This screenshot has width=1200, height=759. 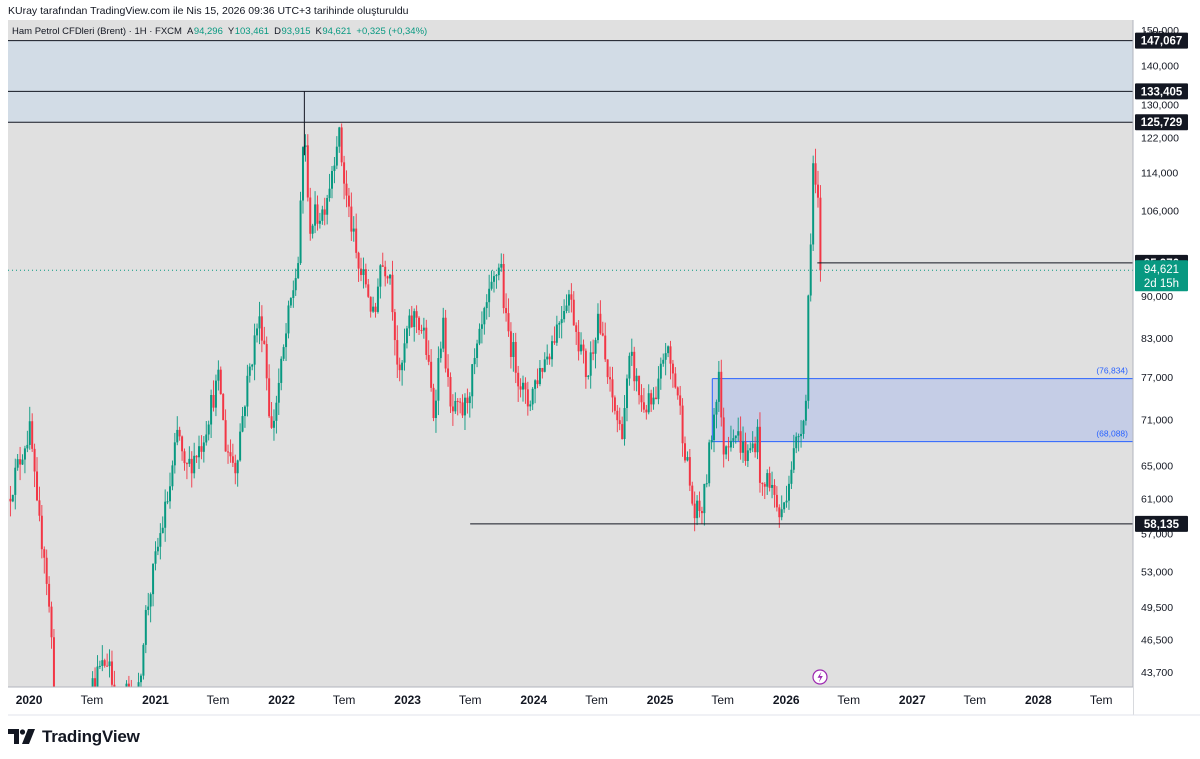 I want to click on y-tick-label: 46,500, so click(x=1157, y=641).